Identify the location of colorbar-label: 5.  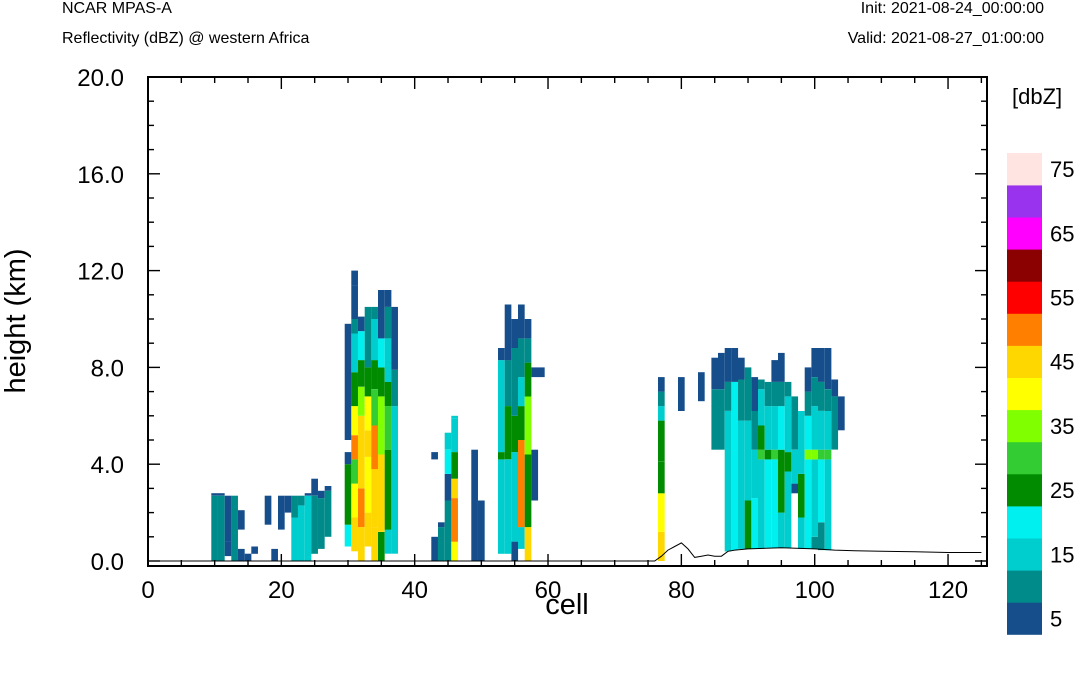
(1056, 619).